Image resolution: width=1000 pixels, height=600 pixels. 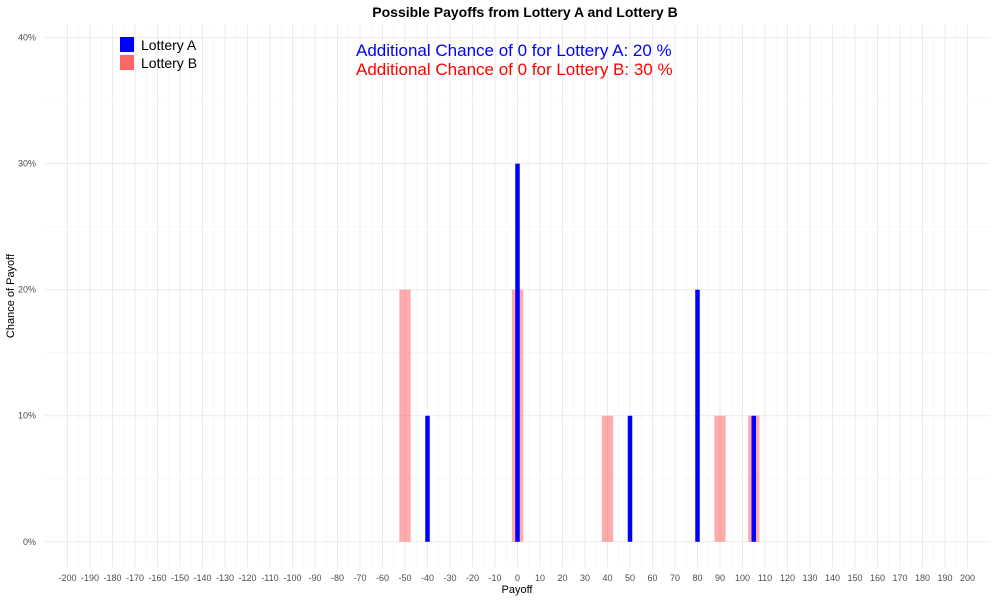 I want to click on y-tick-label: 10%, so click(x=27, y=416).